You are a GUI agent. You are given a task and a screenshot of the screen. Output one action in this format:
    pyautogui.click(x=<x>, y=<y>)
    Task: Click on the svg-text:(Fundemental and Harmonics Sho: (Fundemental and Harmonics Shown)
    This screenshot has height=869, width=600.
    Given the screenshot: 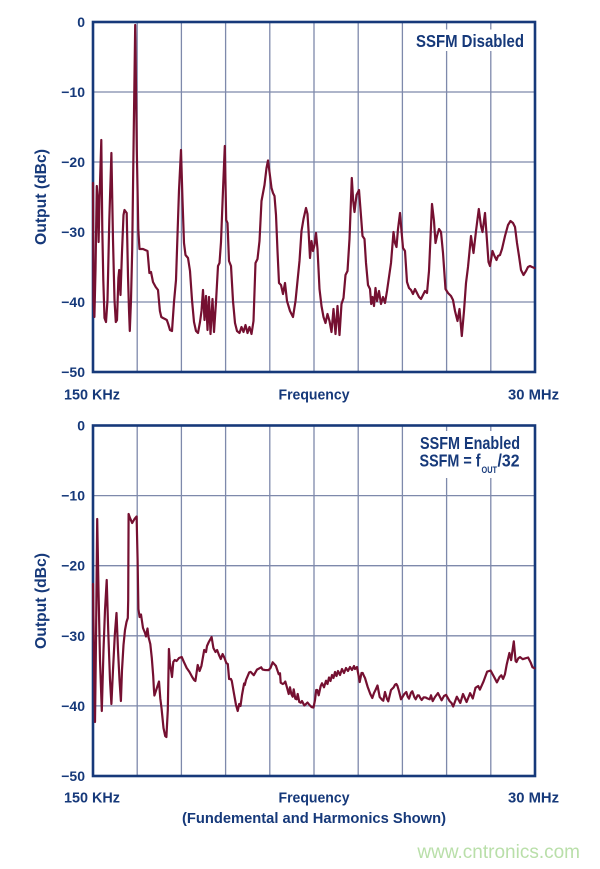 What is the action you would take?
    pyautogui.click(x=314, y=819)
    